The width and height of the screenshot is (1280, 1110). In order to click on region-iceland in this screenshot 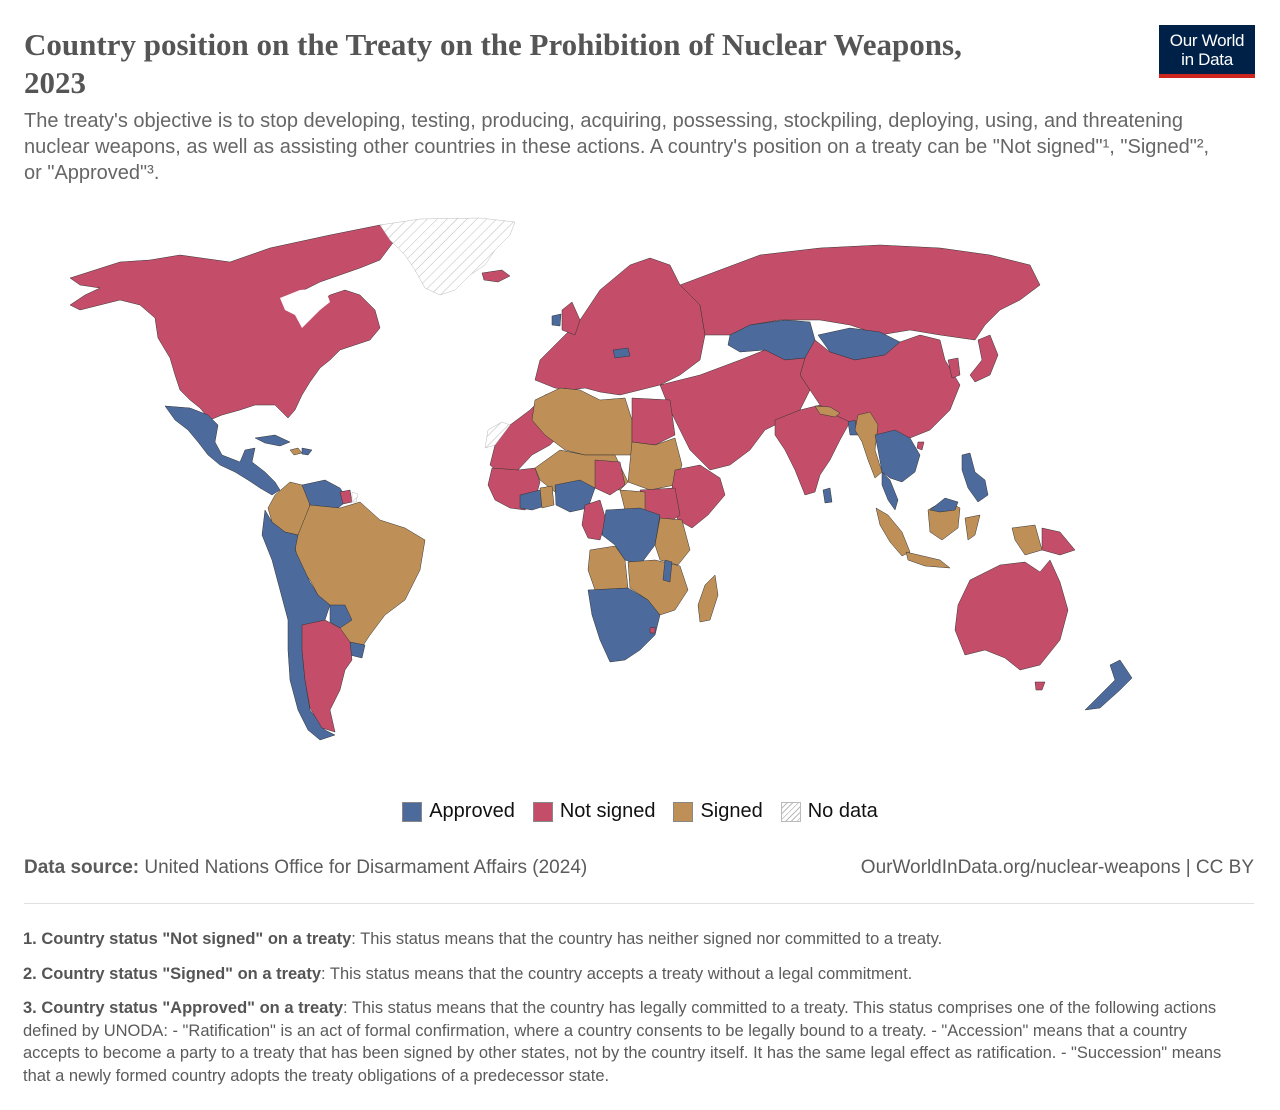, I will do `click(496, 276)`.